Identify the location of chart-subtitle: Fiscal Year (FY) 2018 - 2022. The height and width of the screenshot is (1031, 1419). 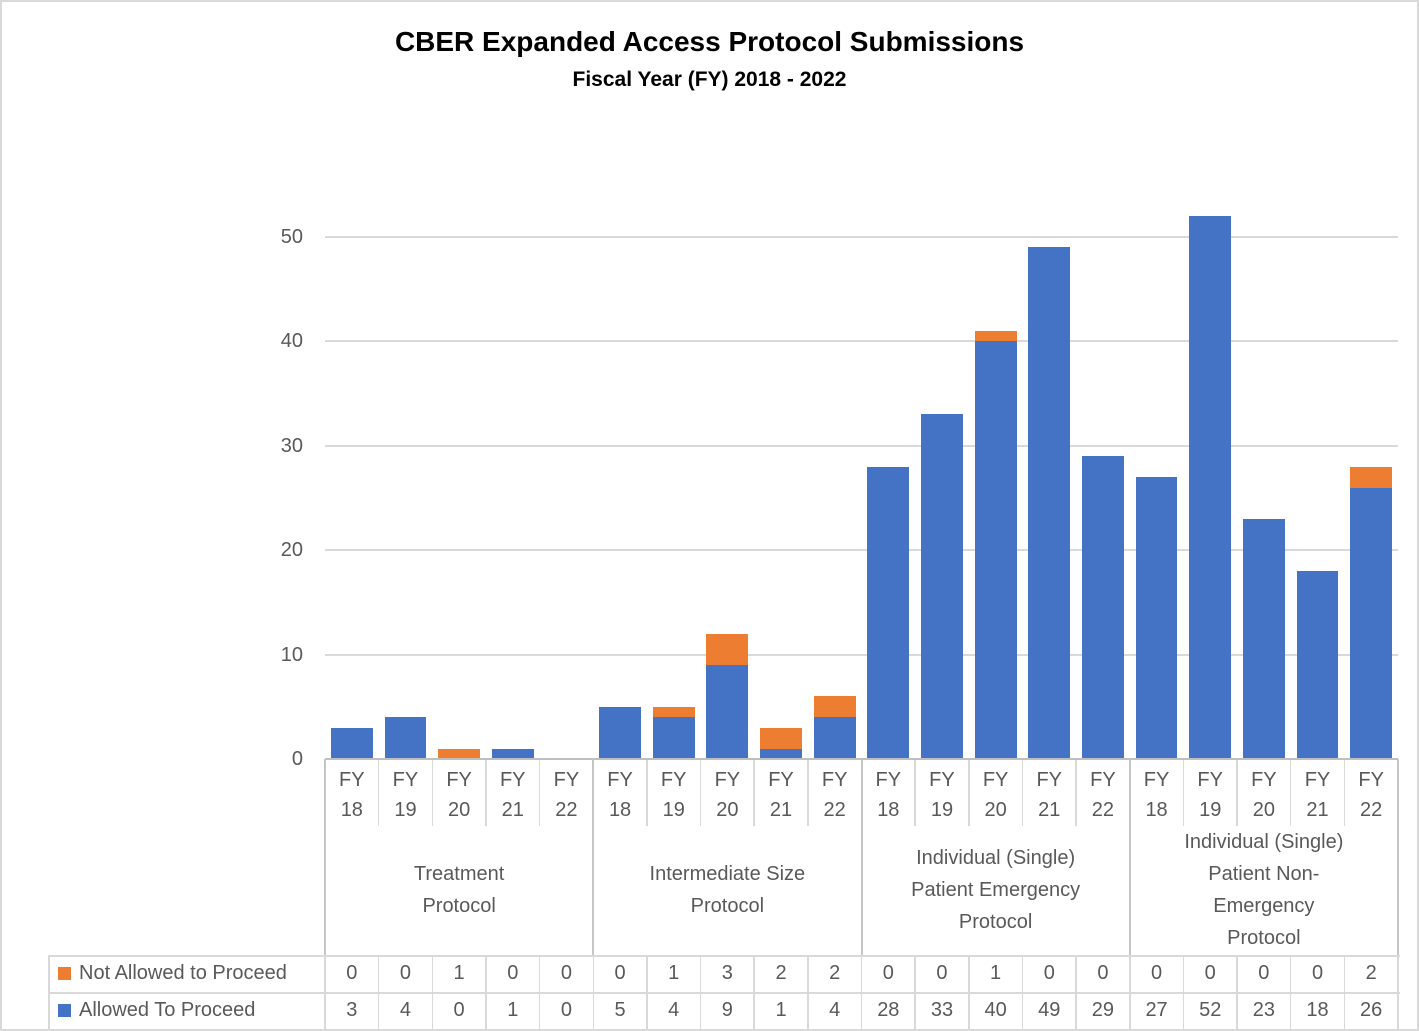
(709, 79).